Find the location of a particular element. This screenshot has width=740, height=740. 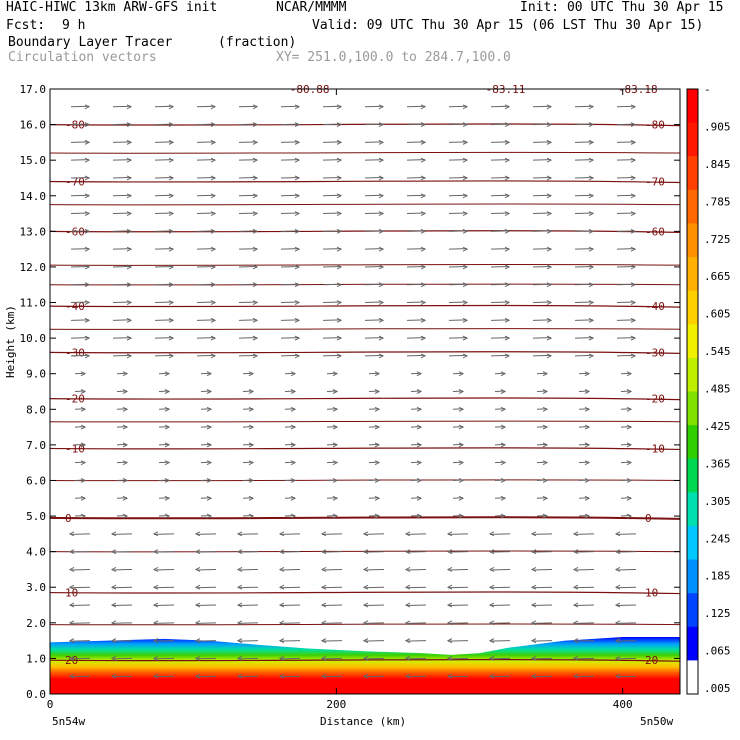

contour-line is located at coordinates (365, 449).